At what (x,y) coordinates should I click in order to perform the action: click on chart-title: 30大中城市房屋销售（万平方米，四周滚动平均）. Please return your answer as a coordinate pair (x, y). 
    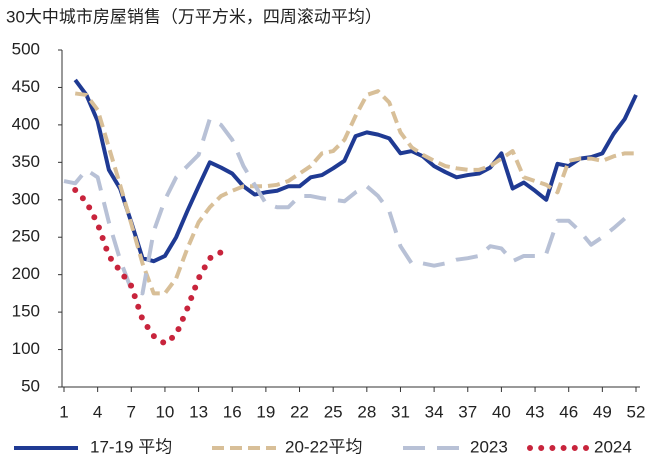
    Looking at the image, I should click on (194, 16).